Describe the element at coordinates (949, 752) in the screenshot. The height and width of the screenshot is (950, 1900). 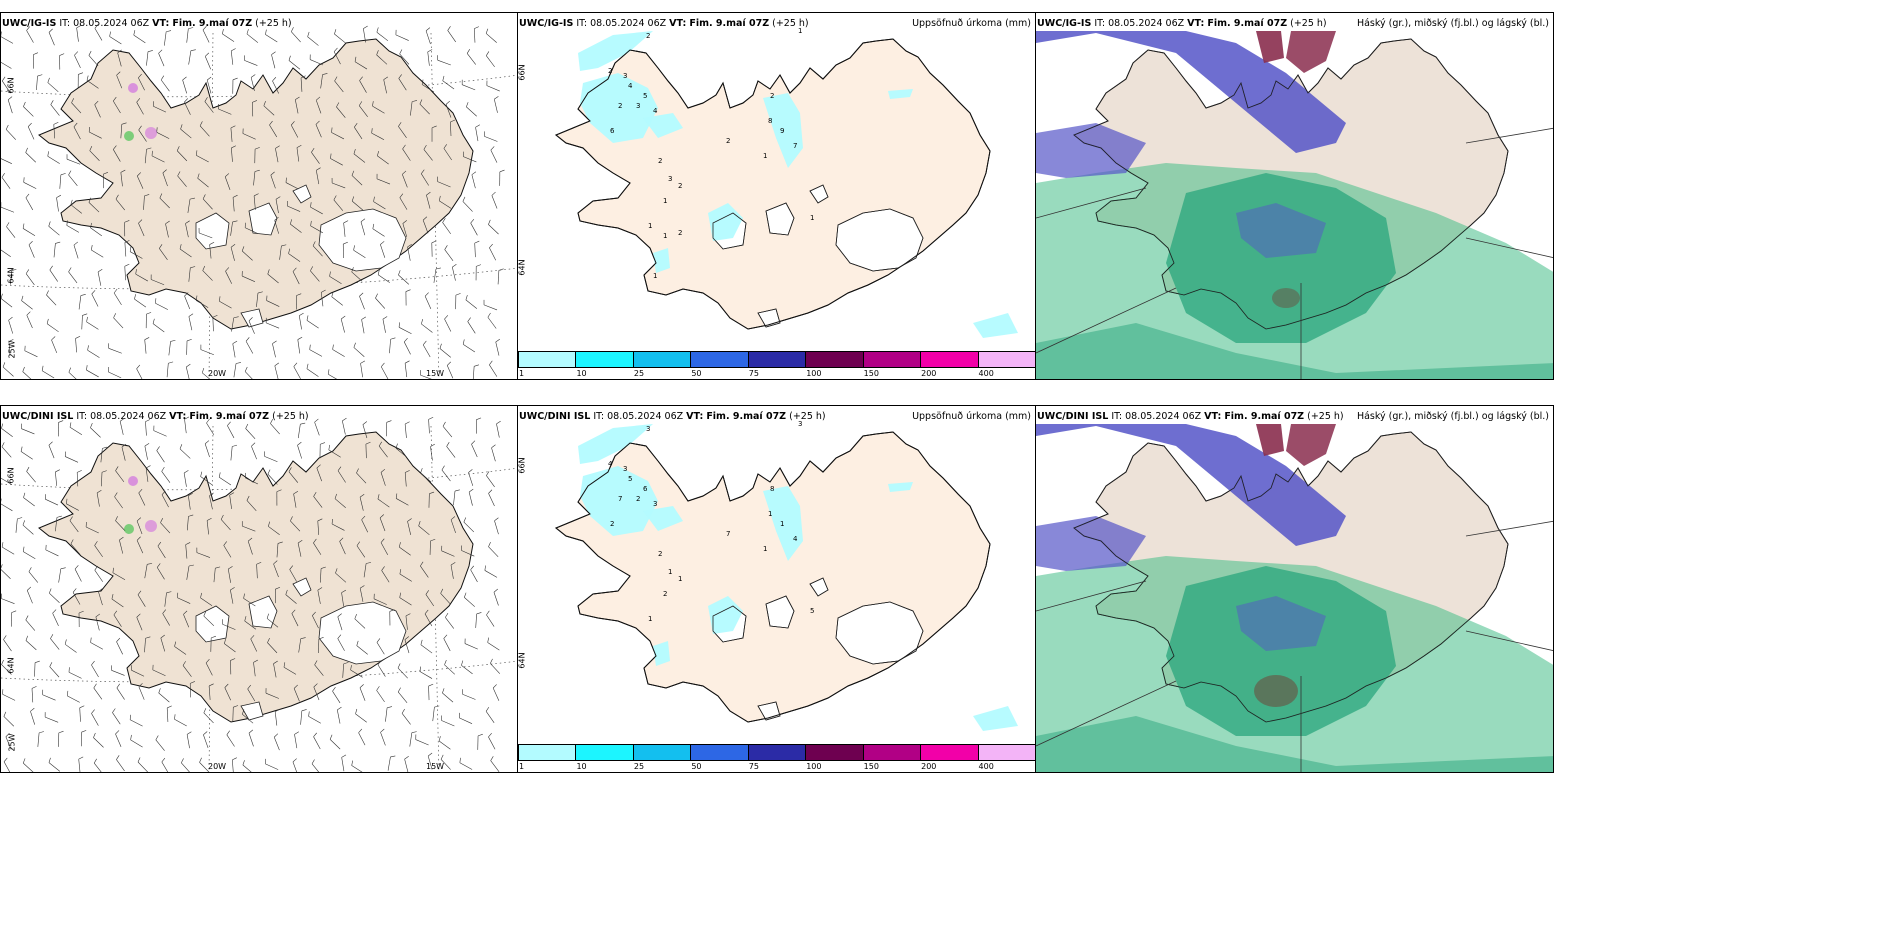
I see `colorbar-swatch` at that location.